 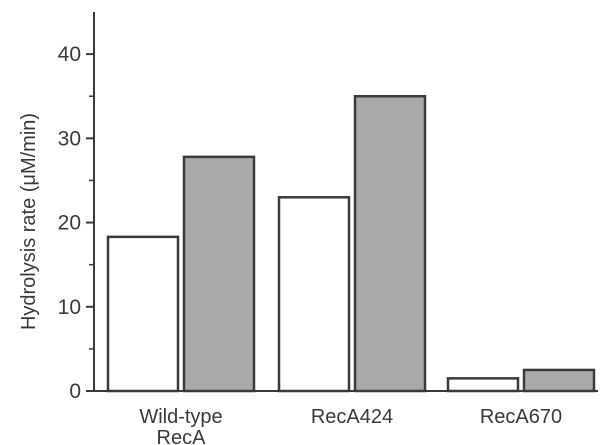 I want to click on y-tick-label: 0, so click(x=75, y=391).